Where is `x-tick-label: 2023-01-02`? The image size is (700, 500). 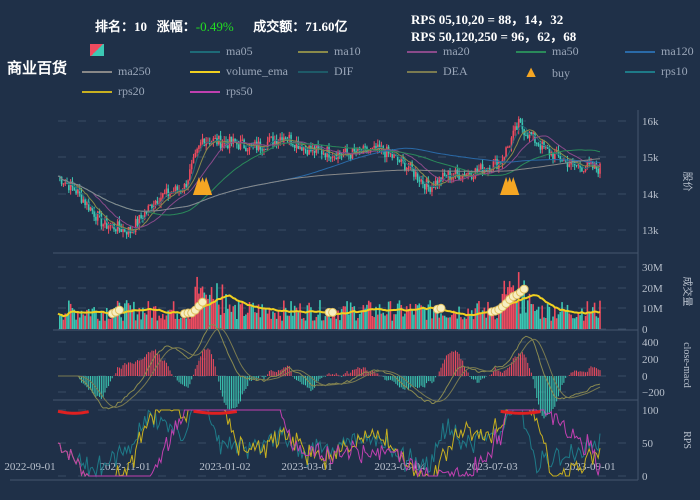
x-tick-label: 2023-01-02 is located at coordinates (224, 467).